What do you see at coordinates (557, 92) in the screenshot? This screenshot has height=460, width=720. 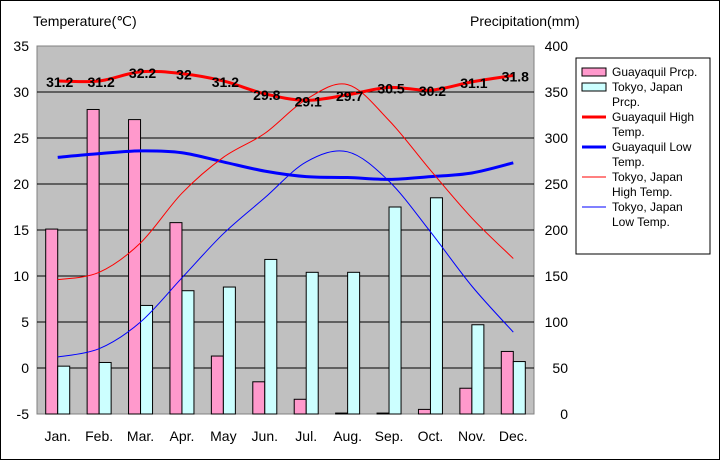 I see `right-tick-label: 350` at bounding box center [557, 92].